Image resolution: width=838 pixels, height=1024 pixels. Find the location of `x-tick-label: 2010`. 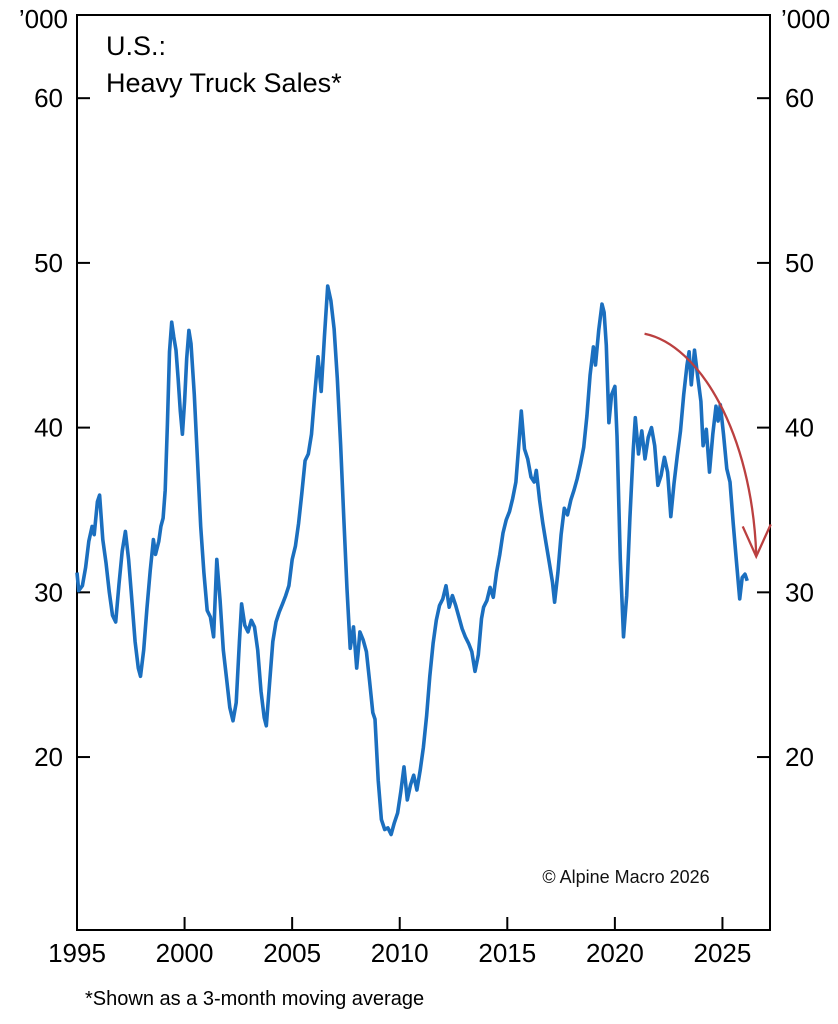

x-tick-label: 2010 is located at coordinates (400, 953).